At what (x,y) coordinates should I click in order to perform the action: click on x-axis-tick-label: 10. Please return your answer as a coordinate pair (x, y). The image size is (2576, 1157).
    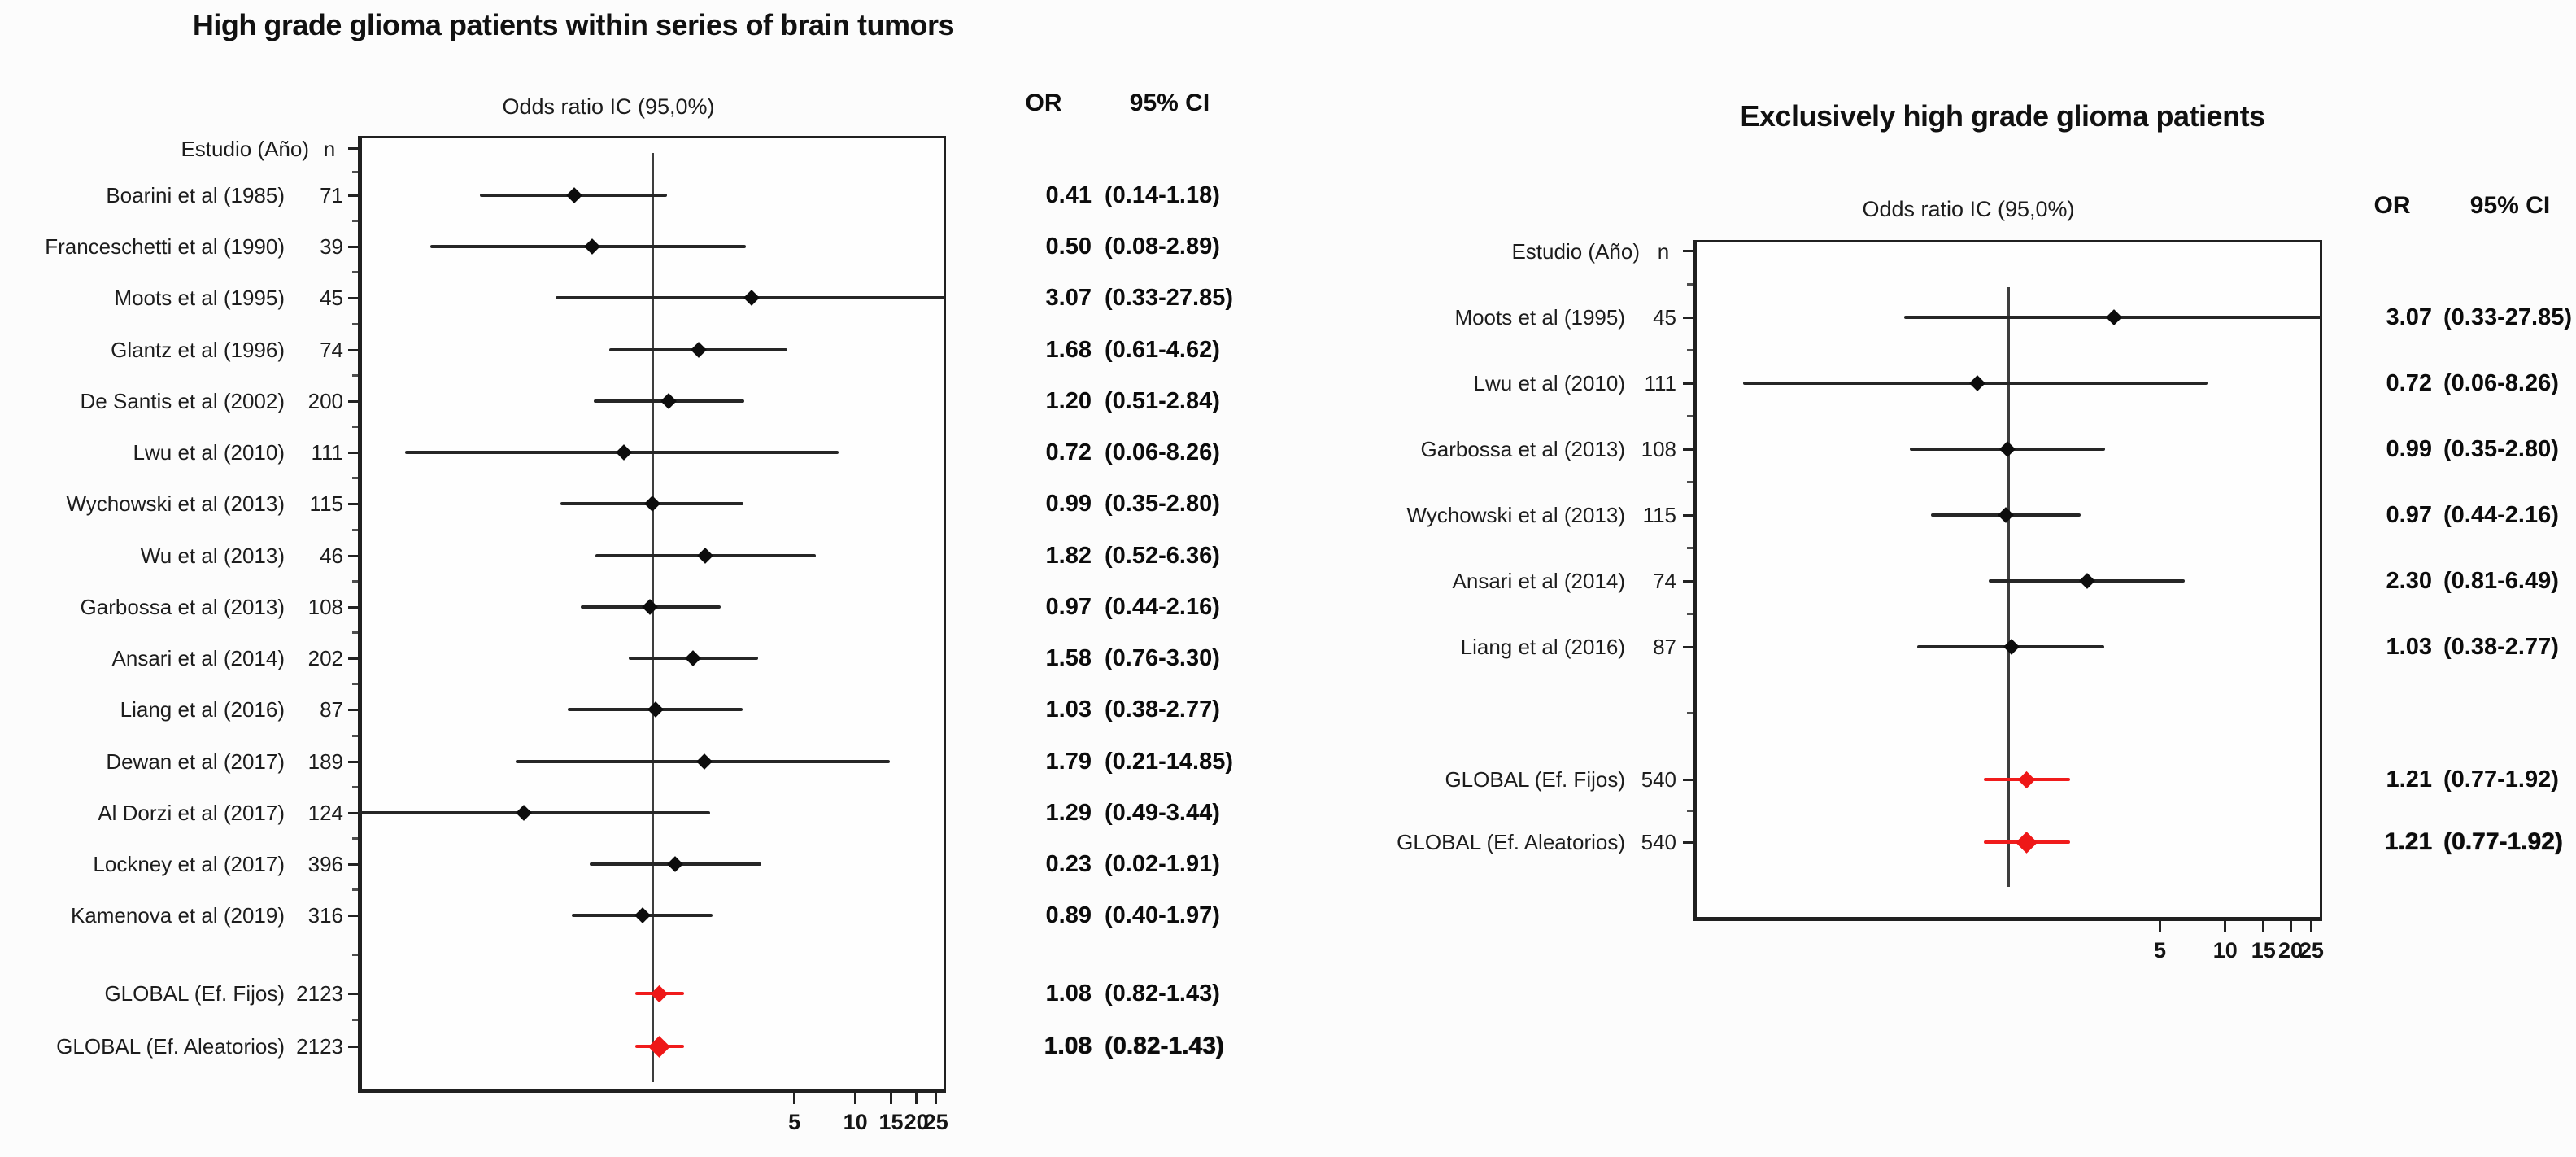
    Looking at the image, I should click on (855, 1122).